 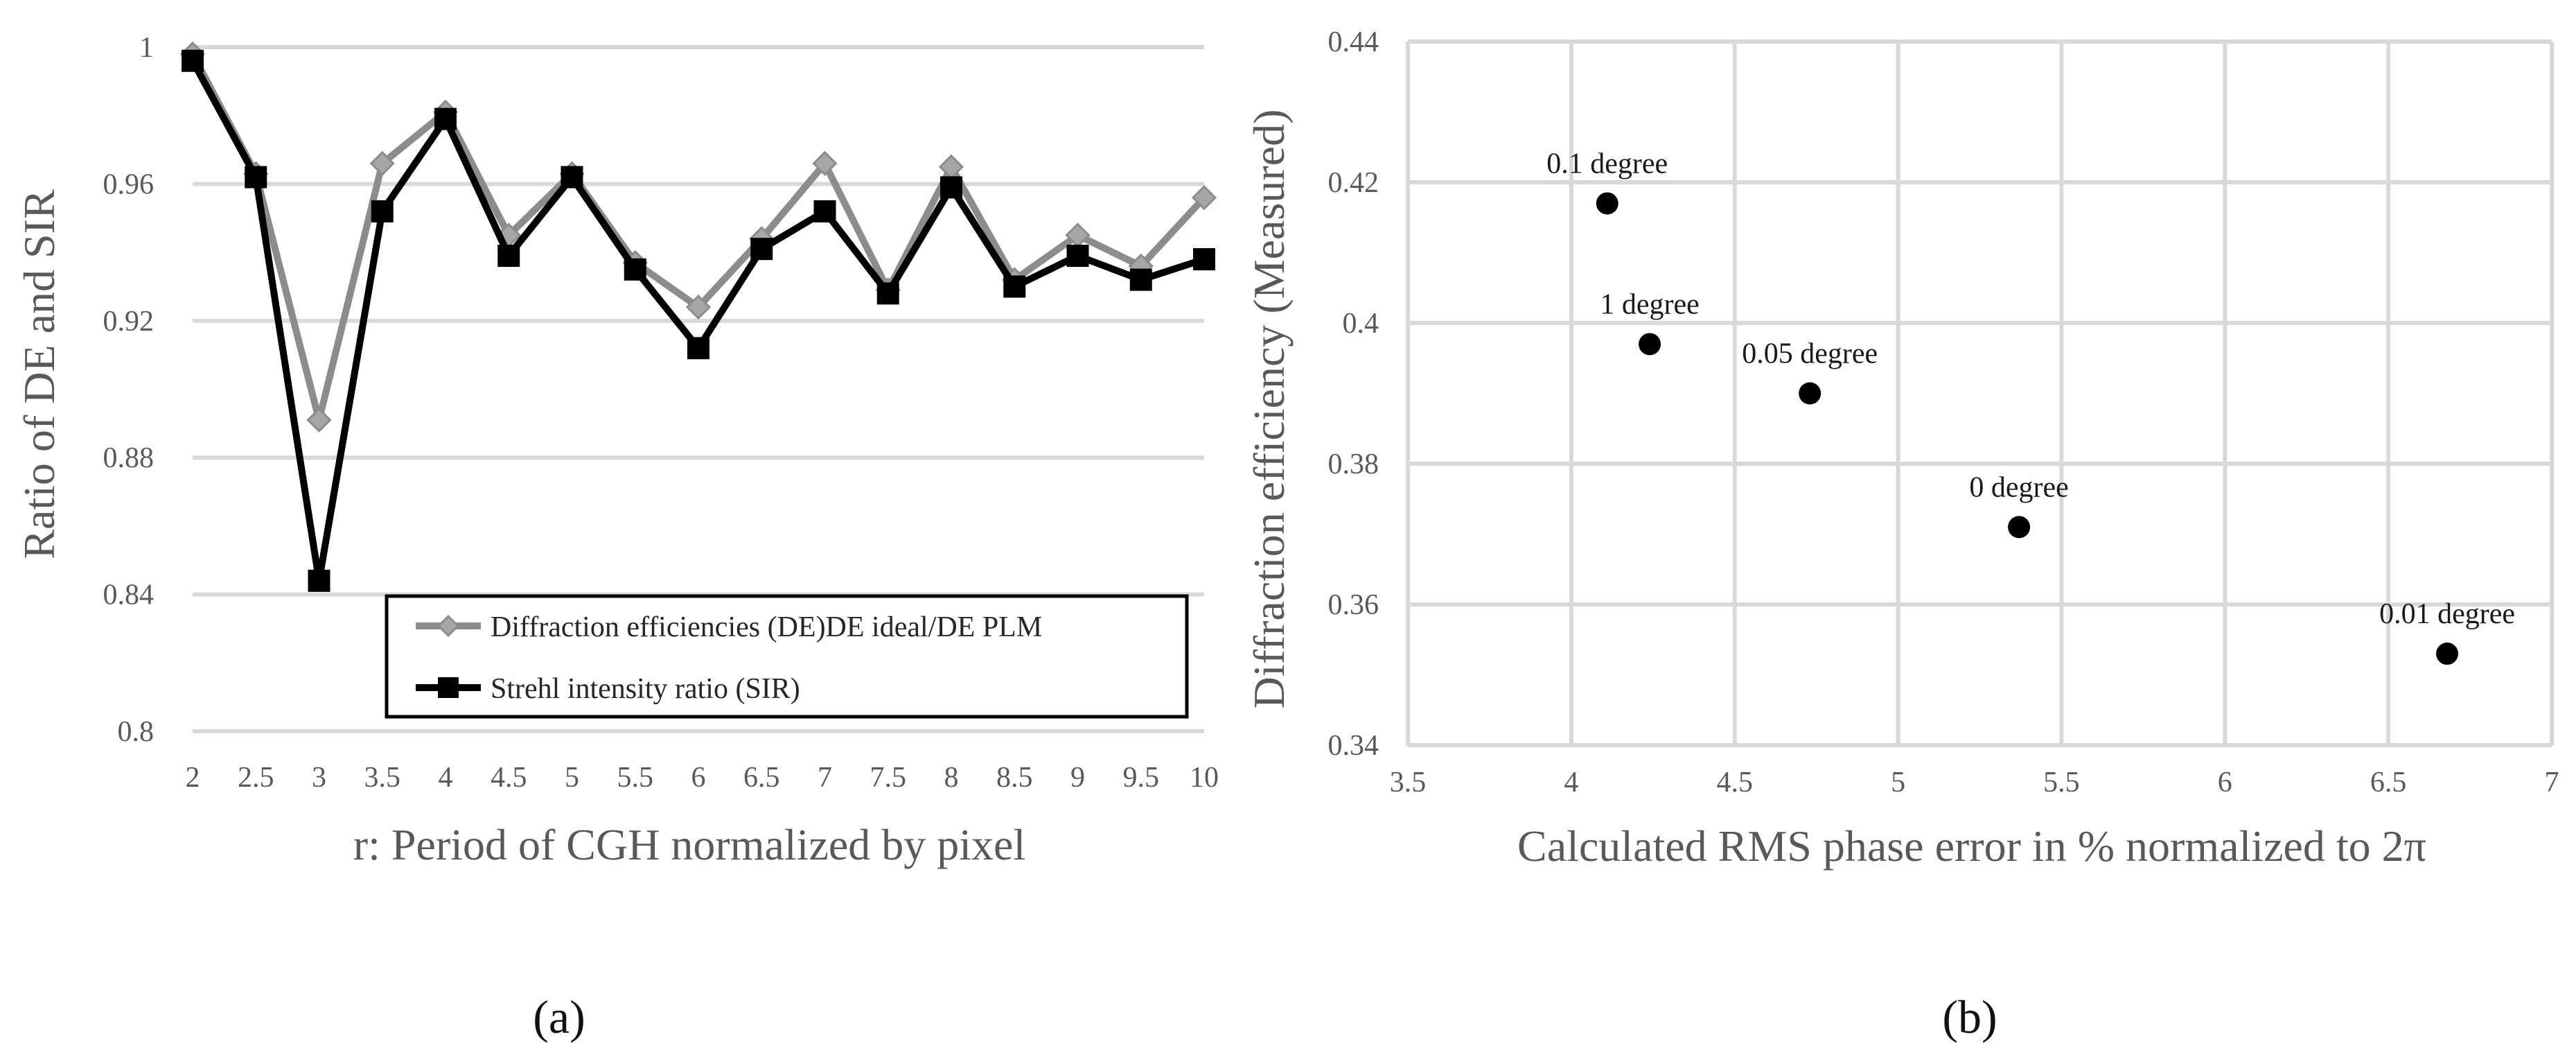 What do you see at coordinates (256, 778) in the screenshot?
I see `chart-a-x-tick-label: 2.5` at bounding box center [256, 778].